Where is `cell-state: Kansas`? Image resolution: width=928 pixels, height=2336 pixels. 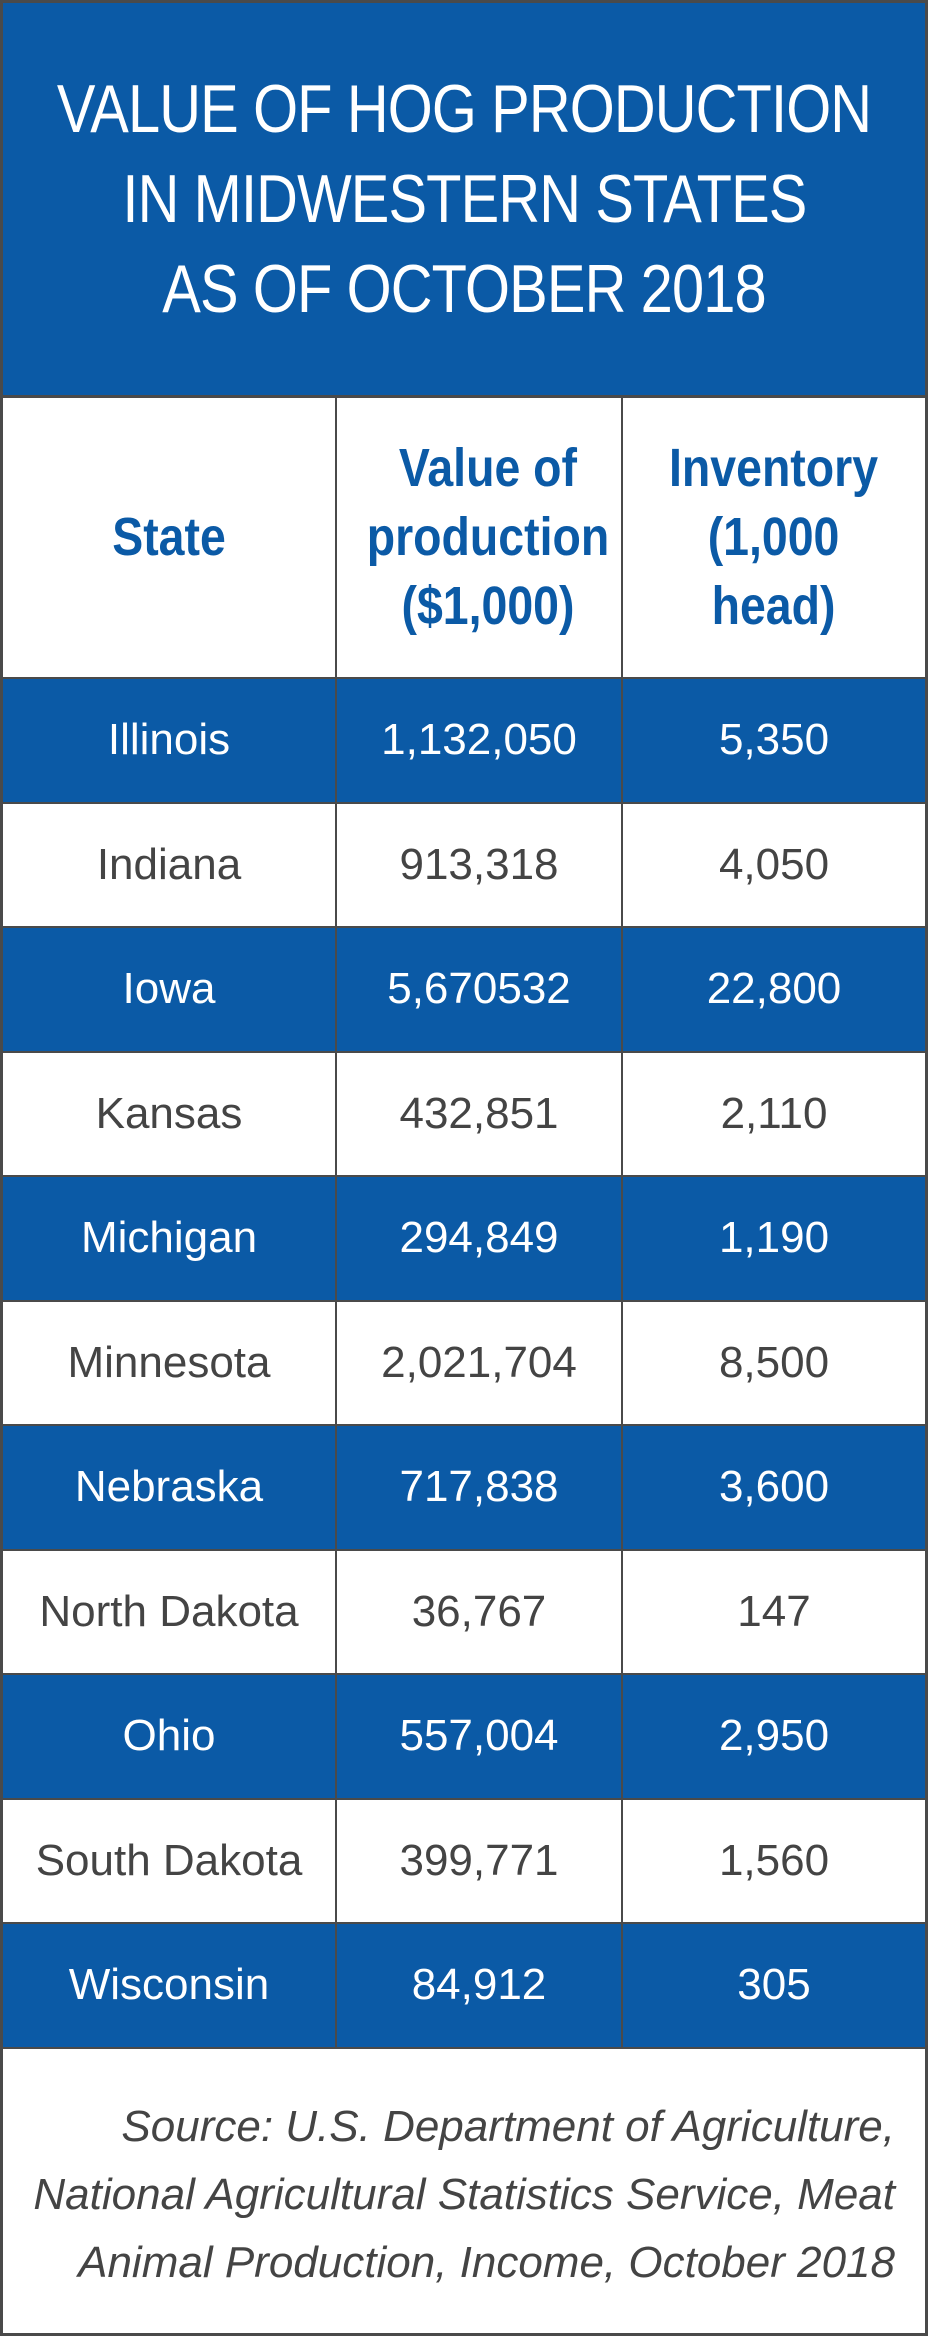
cell-state: Kansas is located at coordinates (170, 1114).